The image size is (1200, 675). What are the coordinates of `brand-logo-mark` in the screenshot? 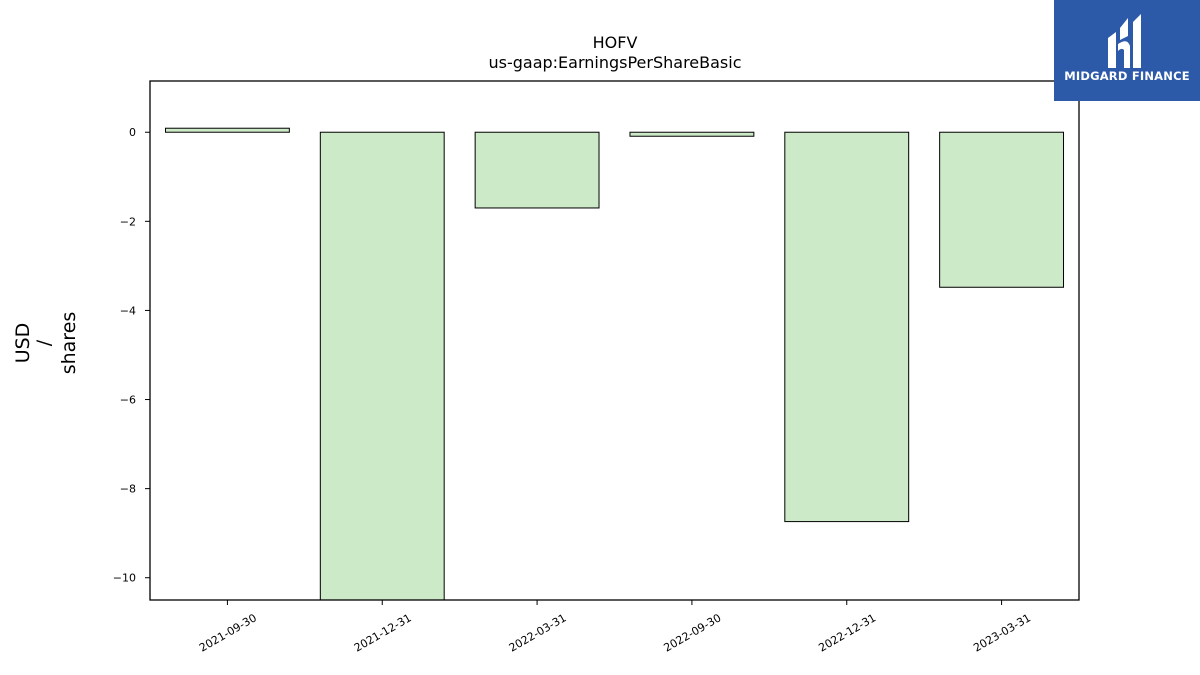 It's located at (1127, 50).